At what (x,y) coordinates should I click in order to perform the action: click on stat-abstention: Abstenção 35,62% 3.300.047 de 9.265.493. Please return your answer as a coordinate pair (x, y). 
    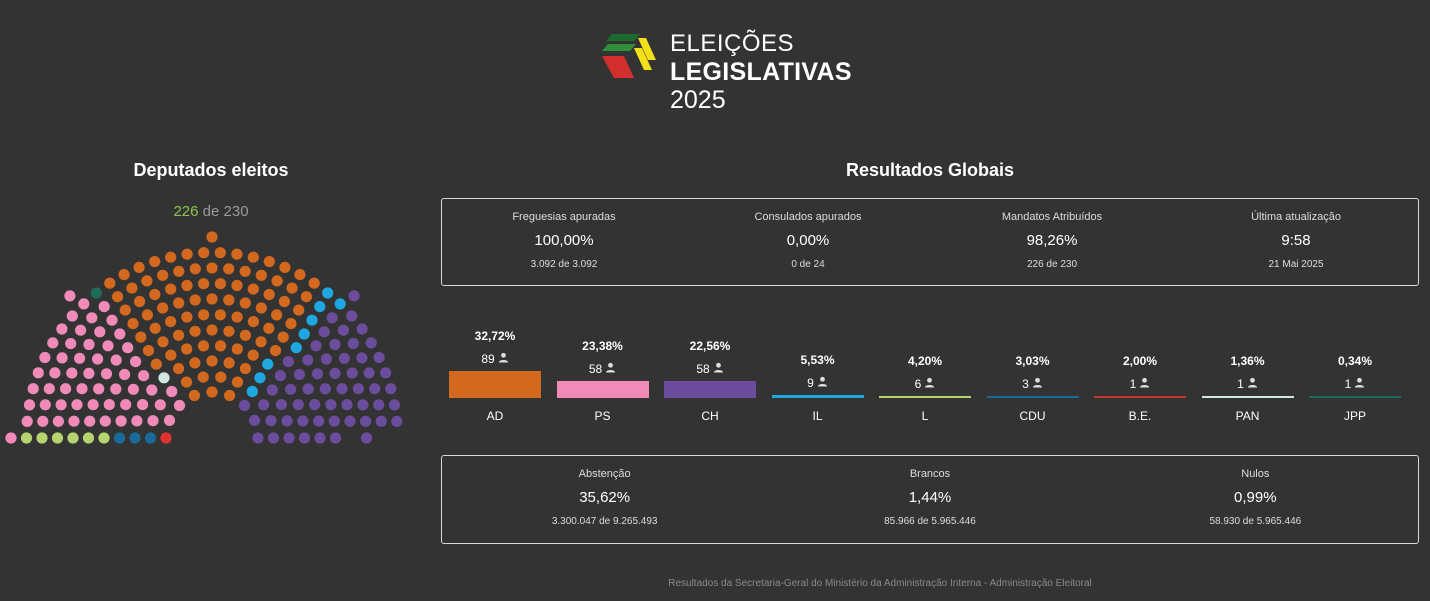
    Looking at the image, I should click on (604, 499).